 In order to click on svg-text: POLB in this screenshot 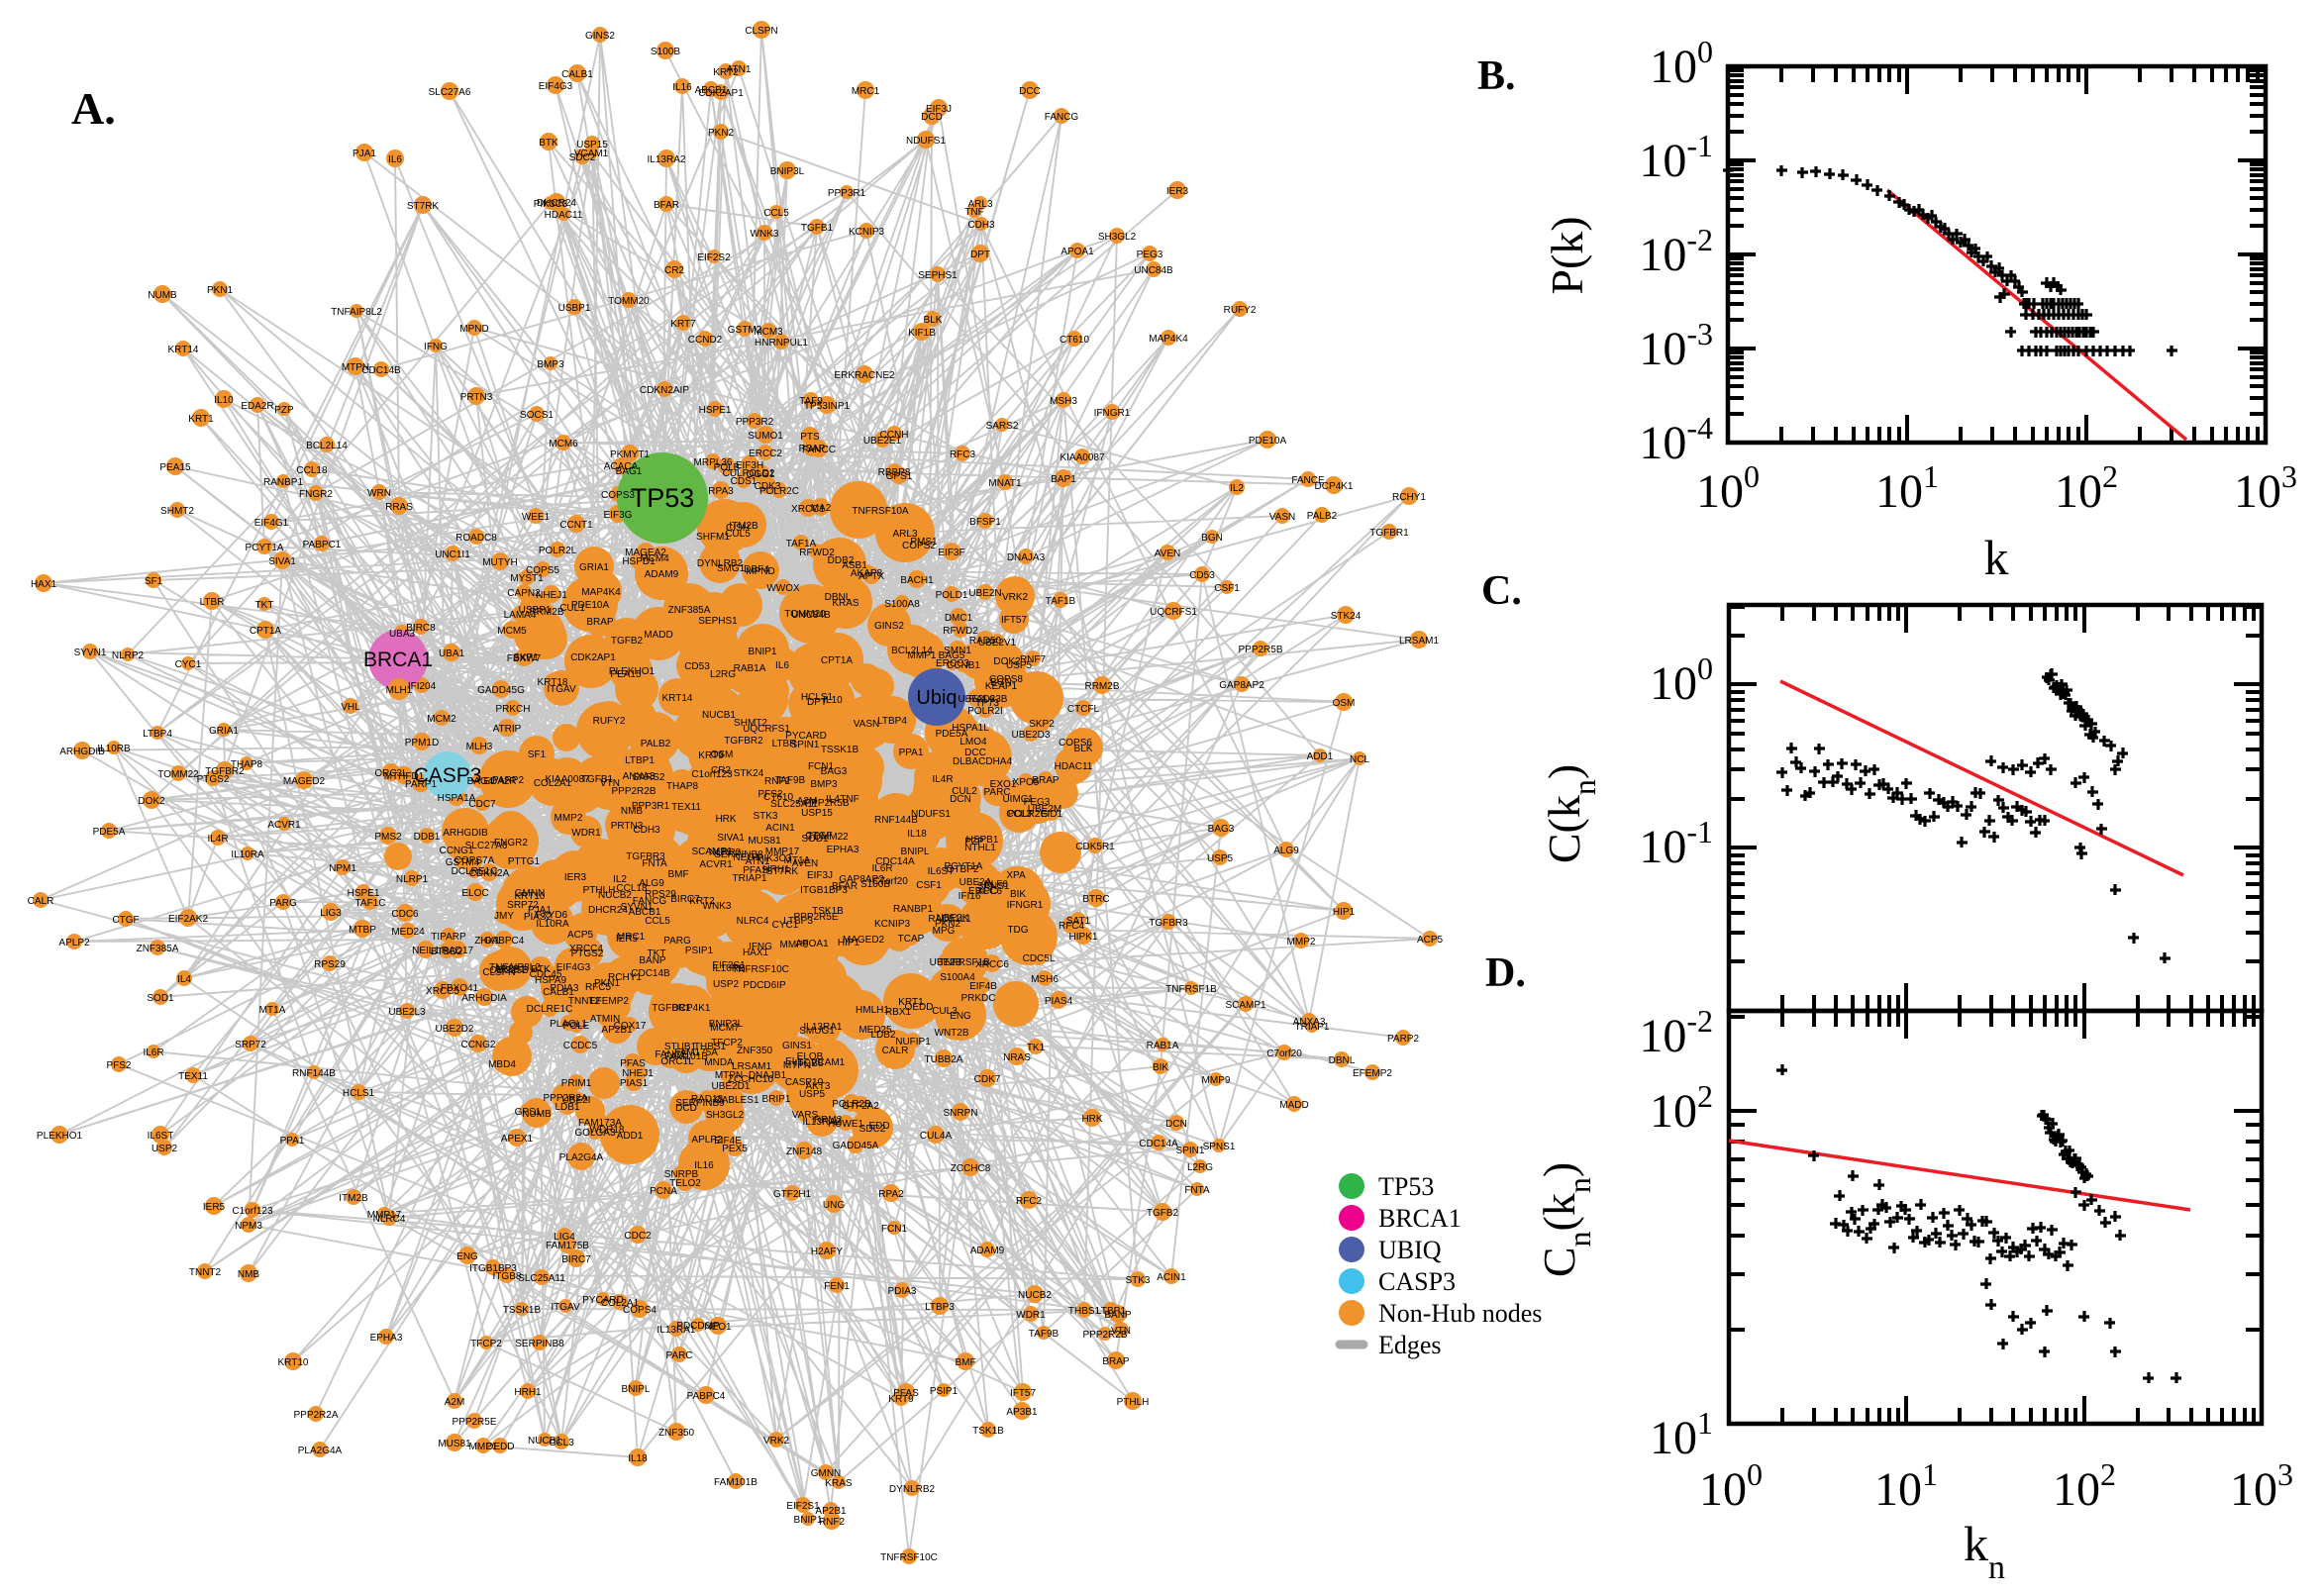, I will do `click(728, 467)`.